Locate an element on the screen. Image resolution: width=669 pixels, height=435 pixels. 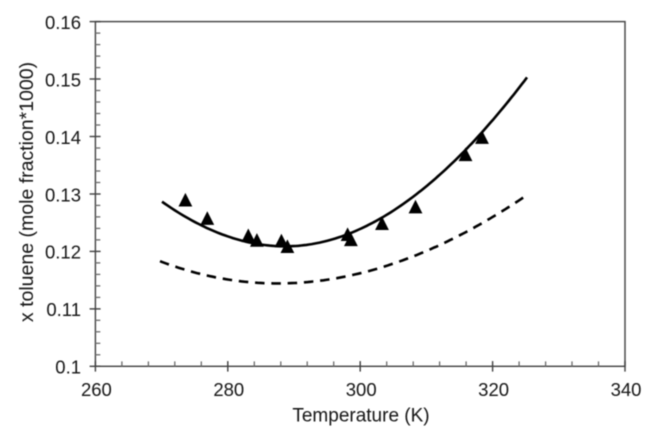
svg-text: 320 is located at coordinates (493, 389).